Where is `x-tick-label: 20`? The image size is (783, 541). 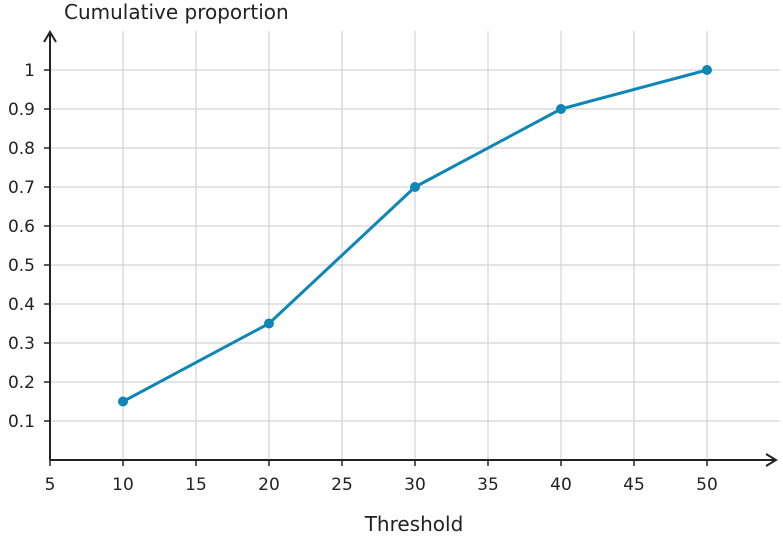 x-tick-label: 20 is located at coordinates (269, 485).